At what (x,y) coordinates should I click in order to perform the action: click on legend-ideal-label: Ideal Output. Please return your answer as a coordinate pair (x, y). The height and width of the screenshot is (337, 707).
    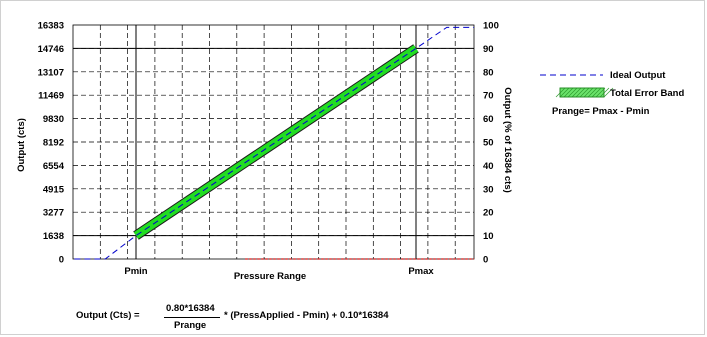
    Looking at the image, I should click on (638, 75).